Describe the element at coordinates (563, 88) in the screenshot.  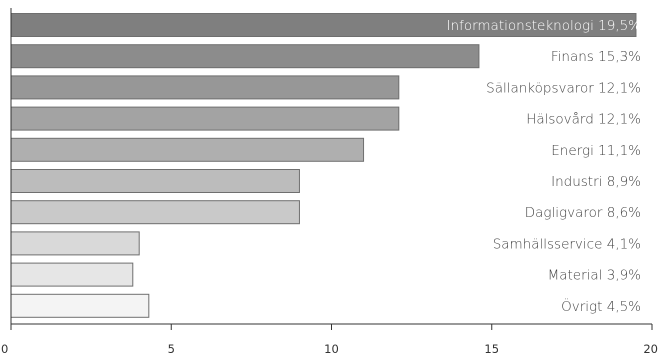
I see `bar-label-s-llank-psvaror: Sällanköpsvaror 12,1%` at that location.